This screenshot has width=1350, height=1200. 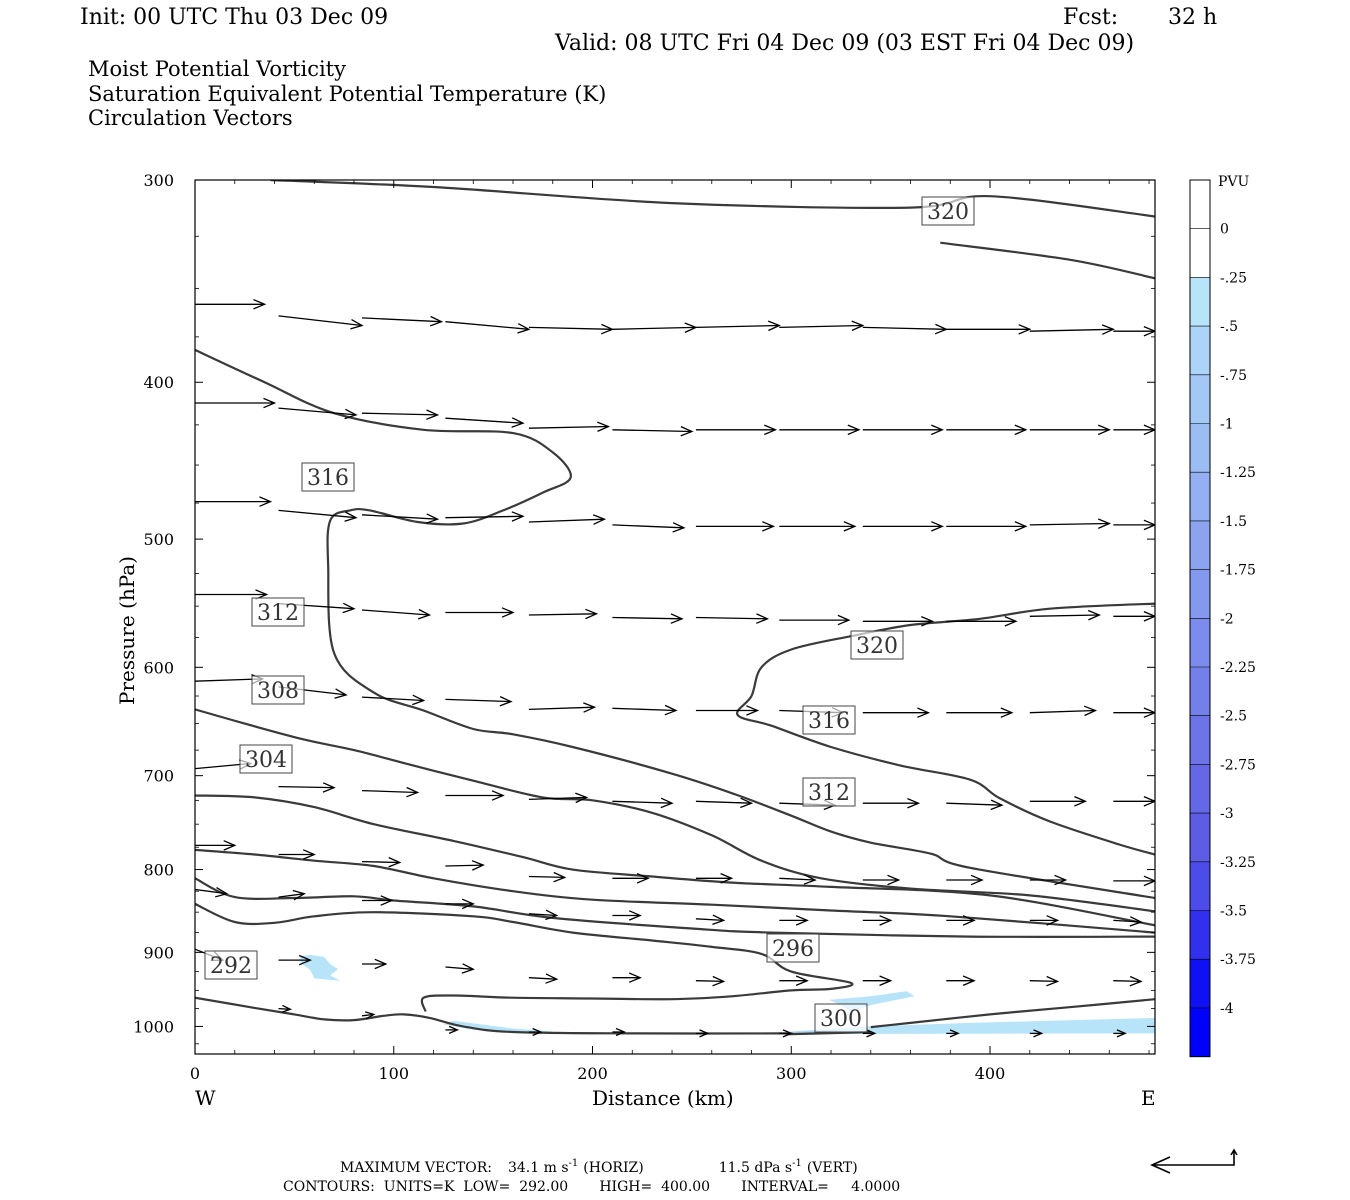 What do you see at coordinates (1227, 814) in the screenshot?
I see `colorbar-label: -3` at bounding box center [1227, 814].